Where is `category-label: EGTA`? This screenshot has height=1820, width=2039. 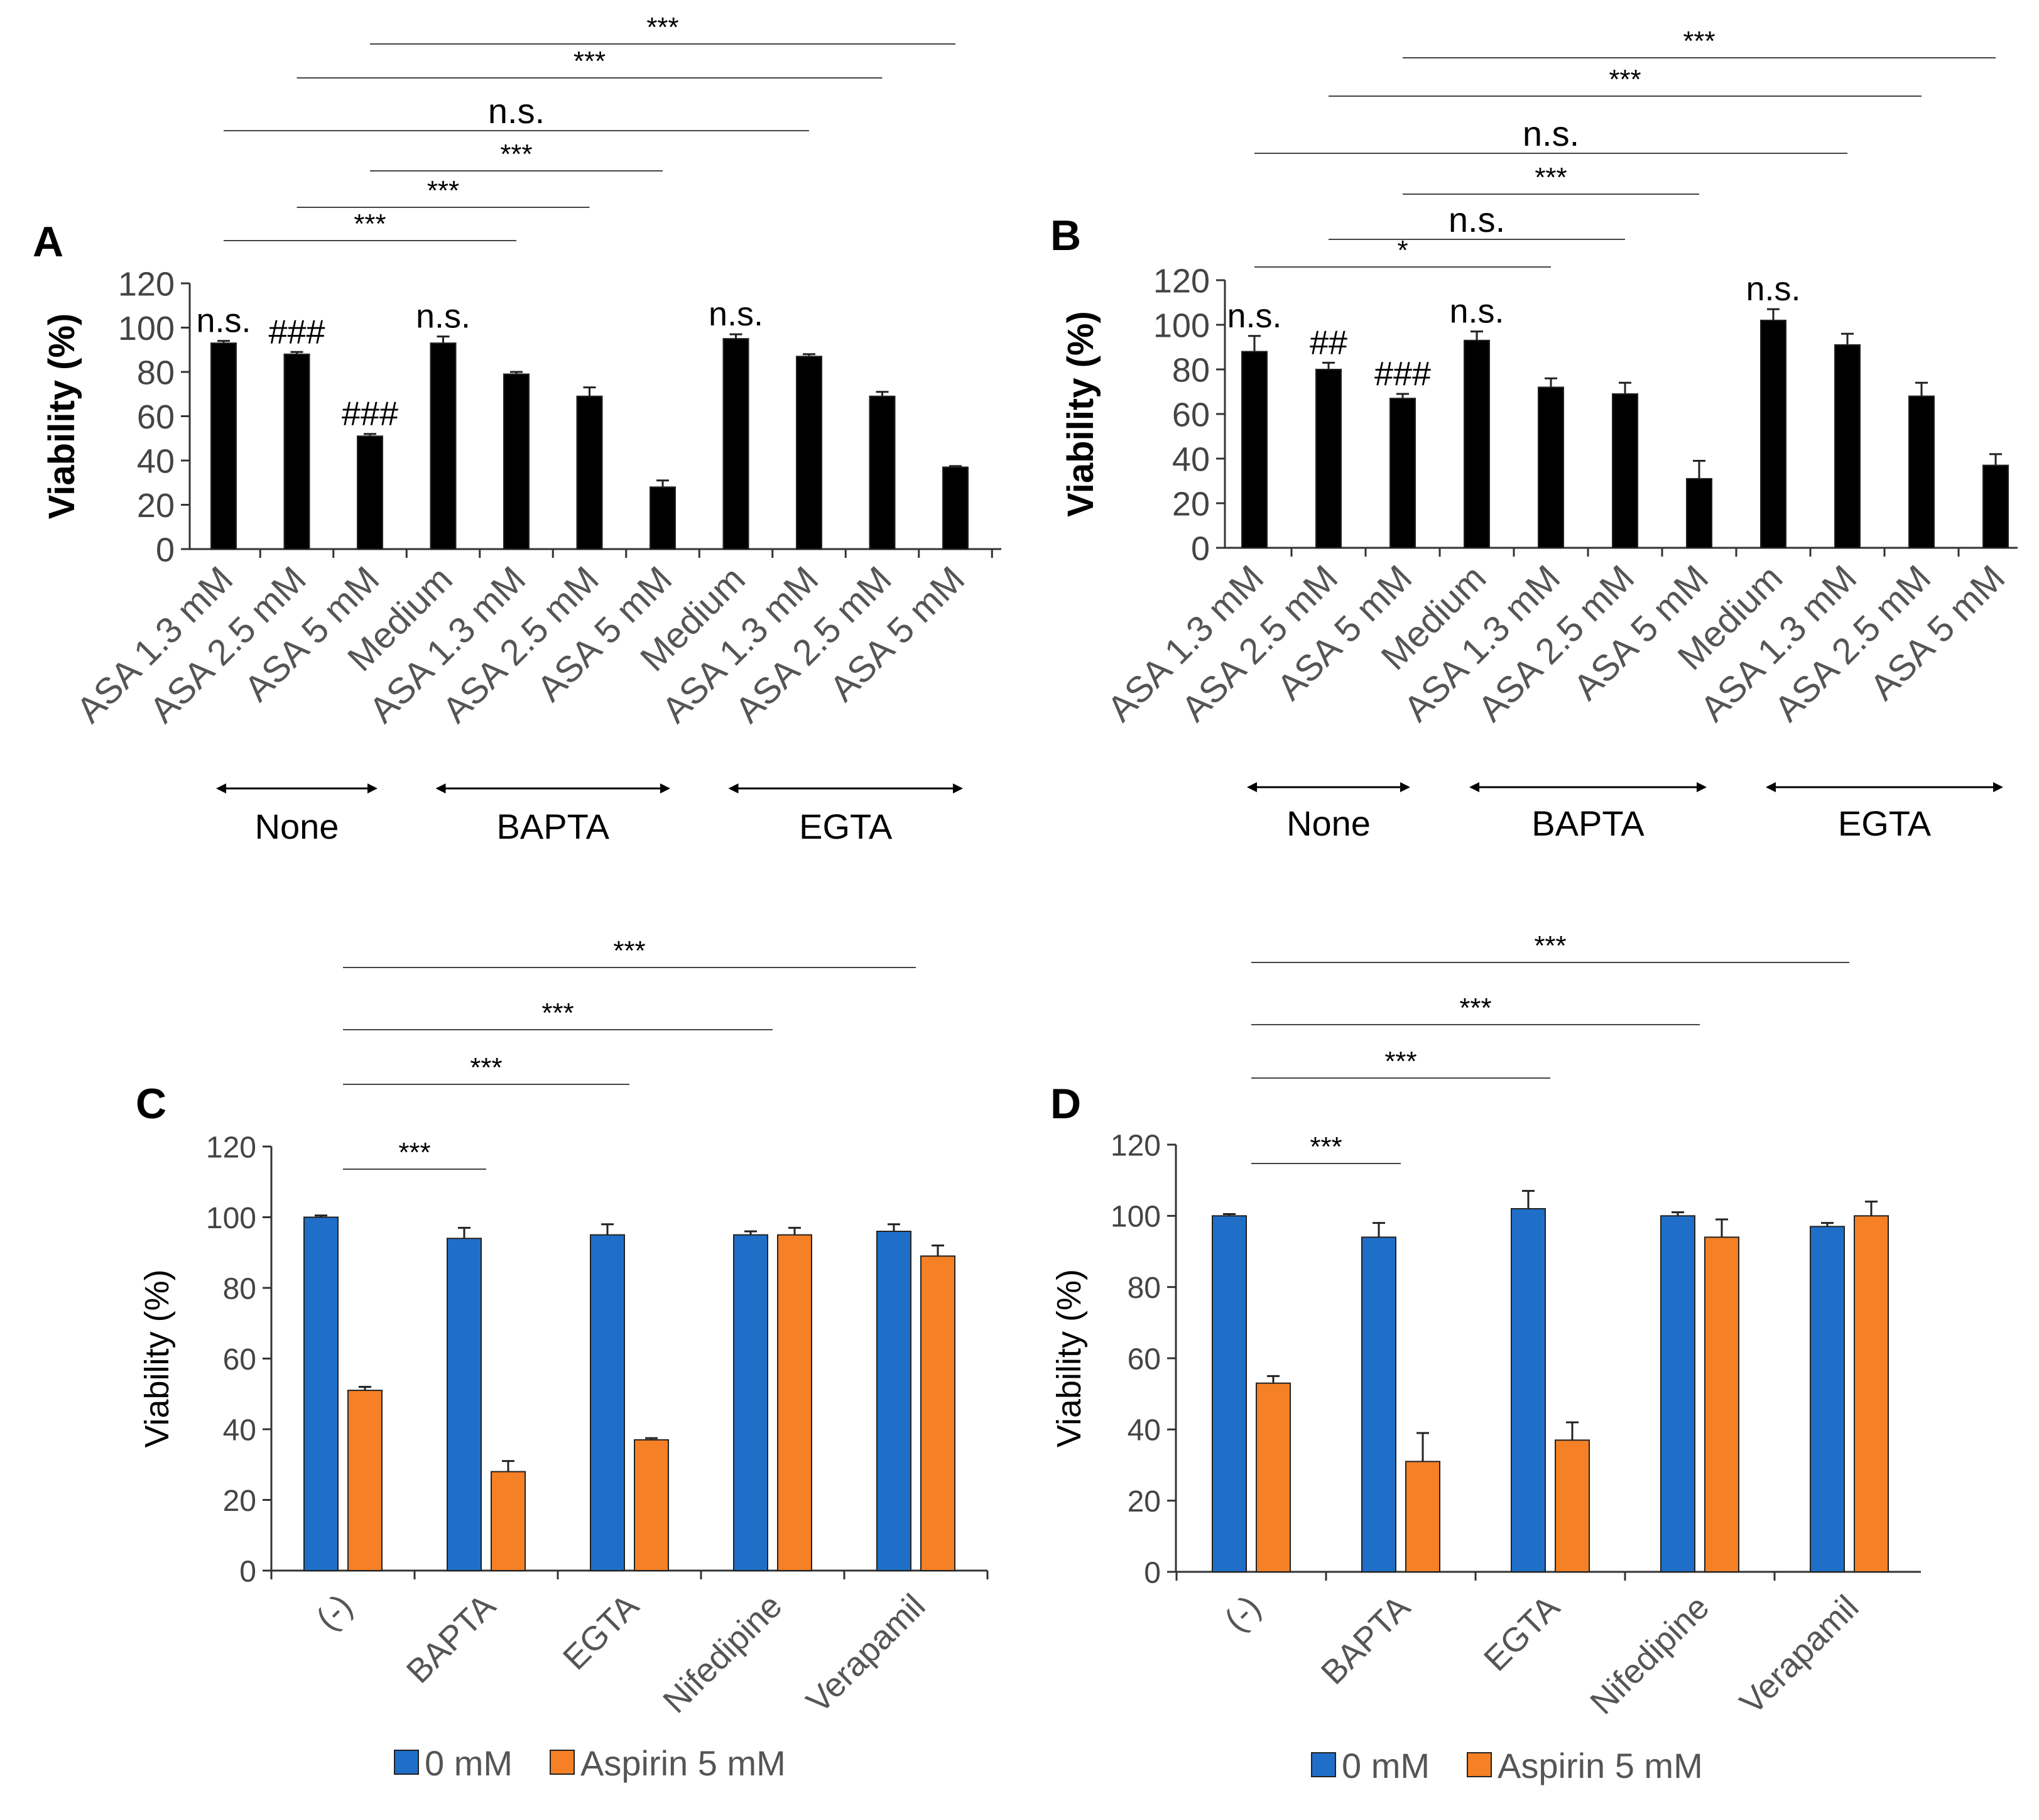
category-label: EGTA is located at coordinates (1522, 1633).